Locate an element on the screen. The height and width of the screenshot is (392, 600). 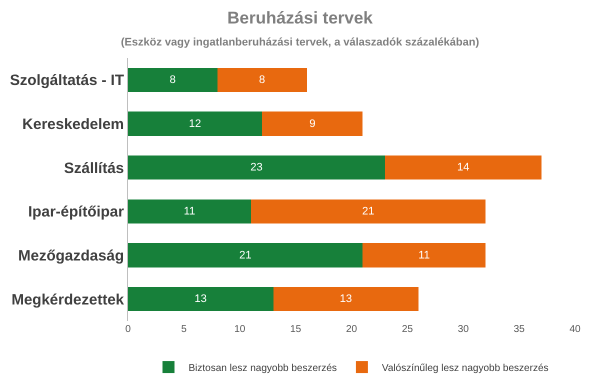
x-tick-label: 35 is located at coordinates (520, 329).